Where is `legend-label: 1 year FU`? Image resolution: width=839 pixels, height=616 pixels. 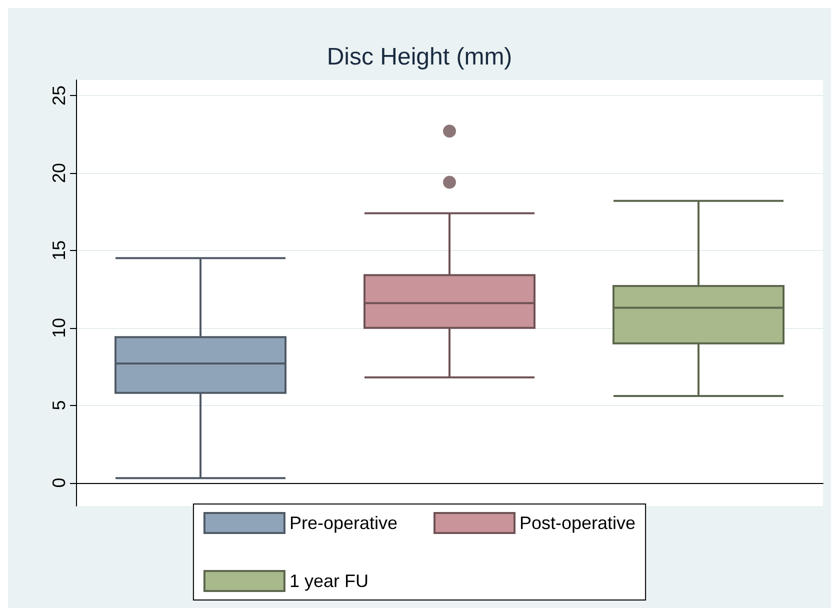
legend-label: 1 year FU is located at coordinates (328, 581).